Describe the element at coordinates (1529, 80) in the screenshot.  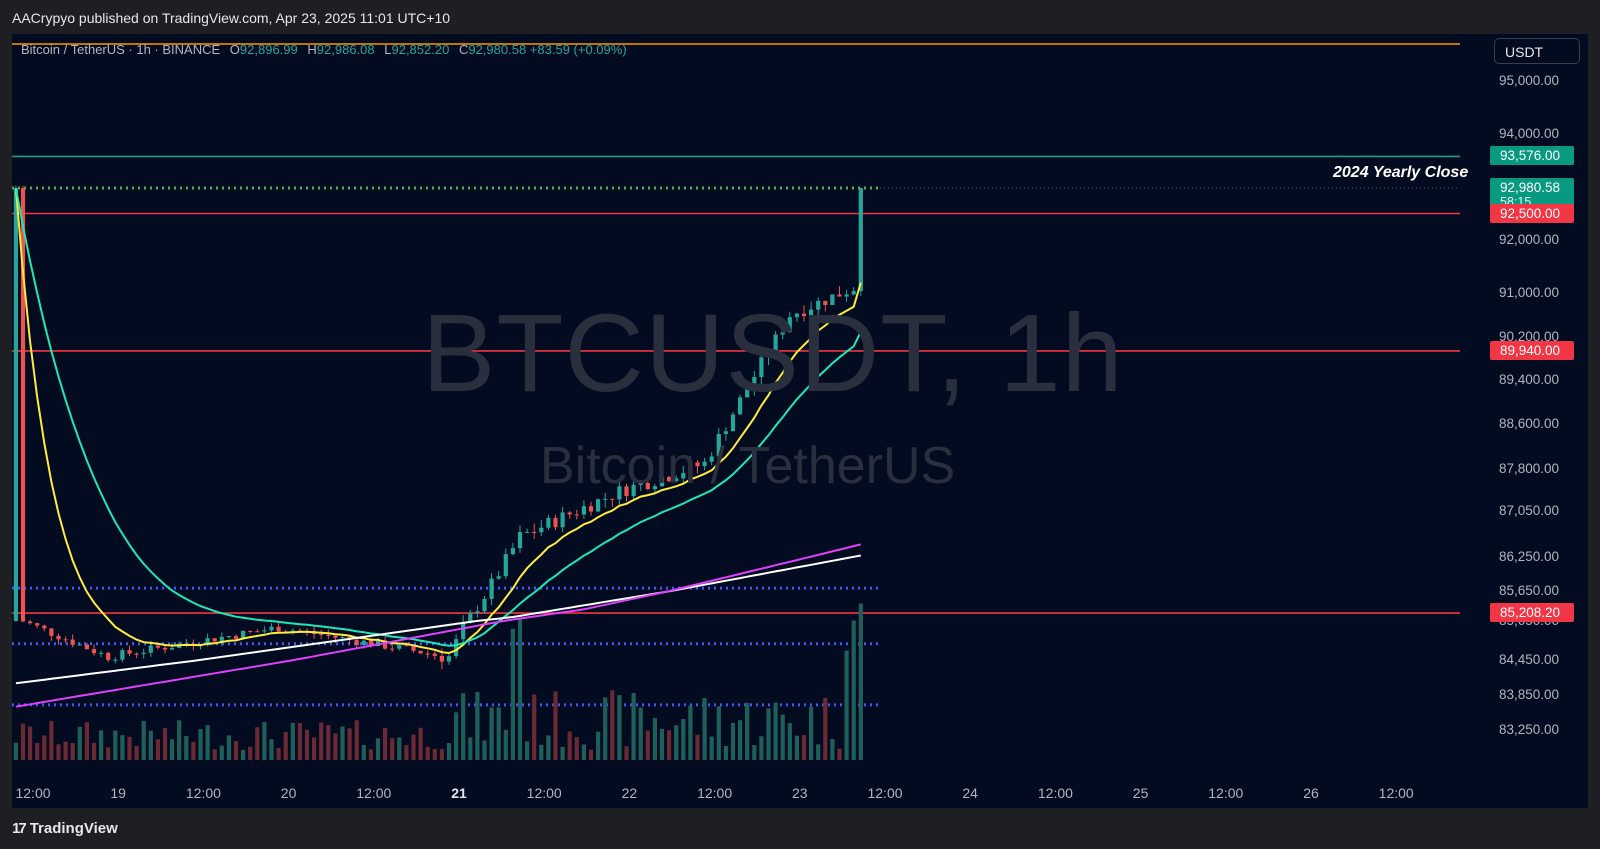
I see `price-tick: 95,000.00` at that location.